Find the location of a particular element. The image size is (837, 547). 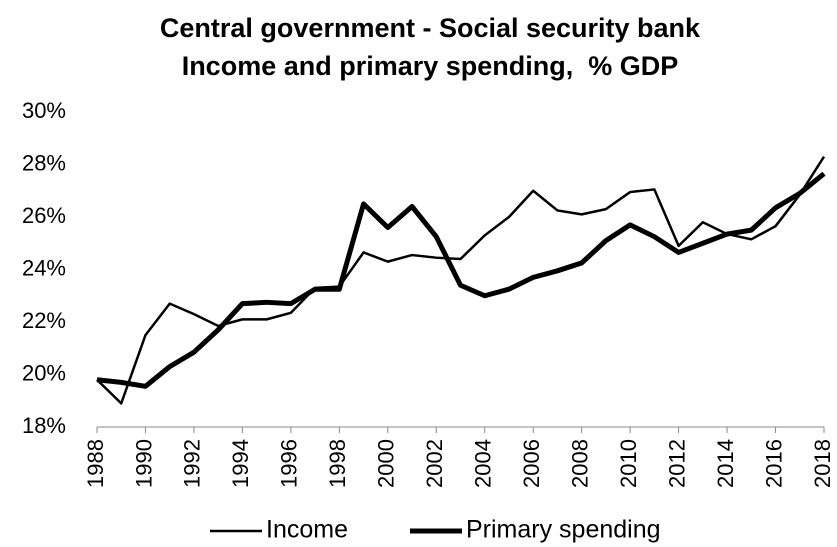

x-tick-label: 2008 is located at coordinates (579, 463).